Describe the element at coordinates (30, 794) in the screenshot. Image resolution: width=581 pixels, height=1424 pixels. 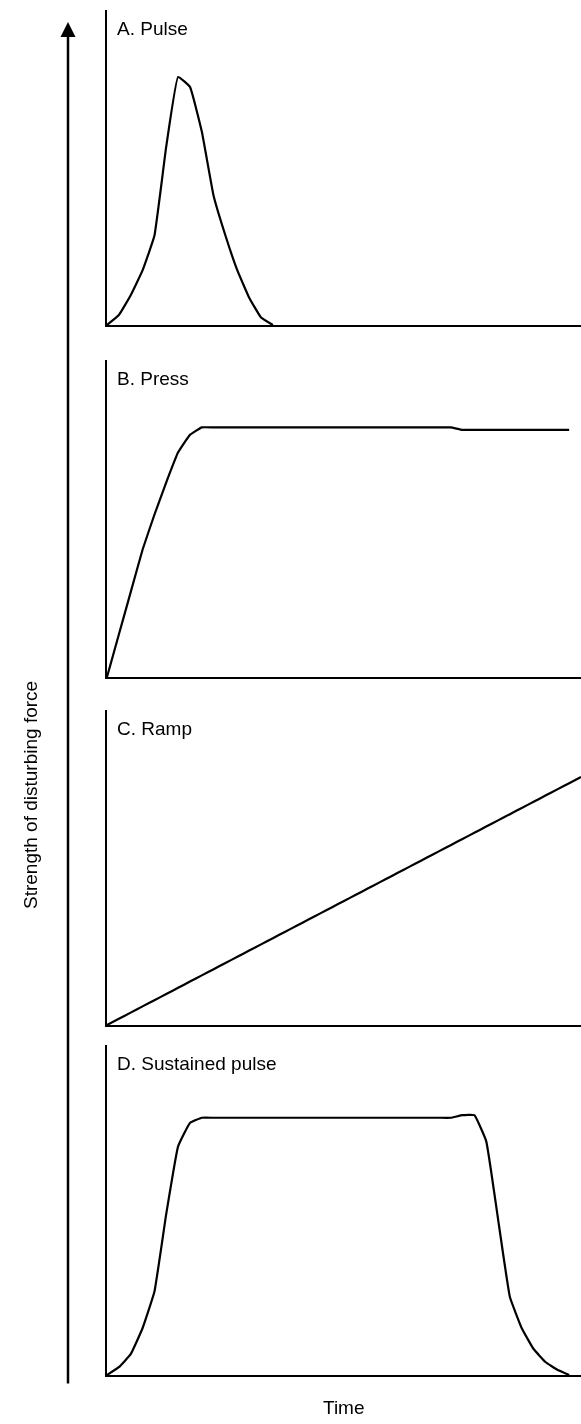
I see `y-axis-title: Strength of disturbing force` at that location.